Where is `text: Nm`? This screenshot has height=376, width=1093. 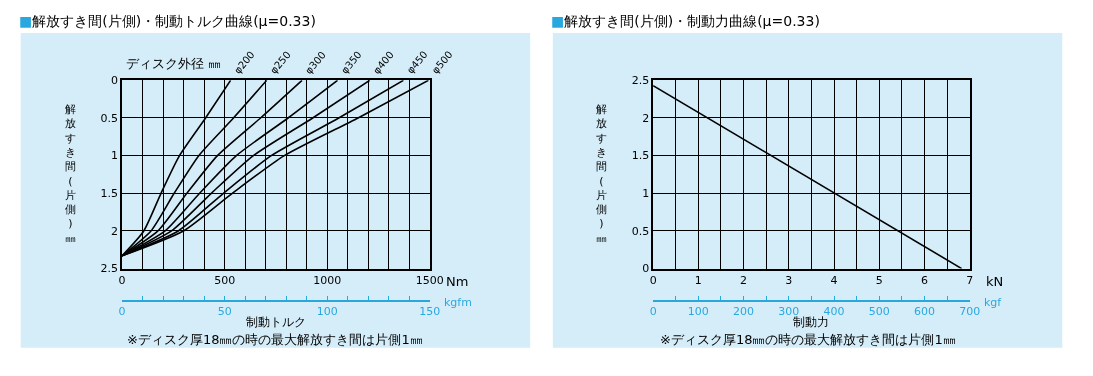 text: Nm is located at coordinates (457, 281).